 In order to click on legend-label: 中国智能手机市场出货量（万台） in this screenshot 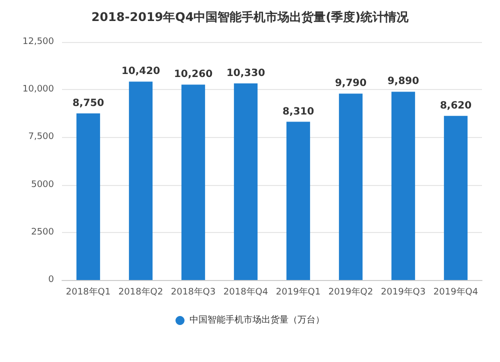, I will do `click(257, 320)`.